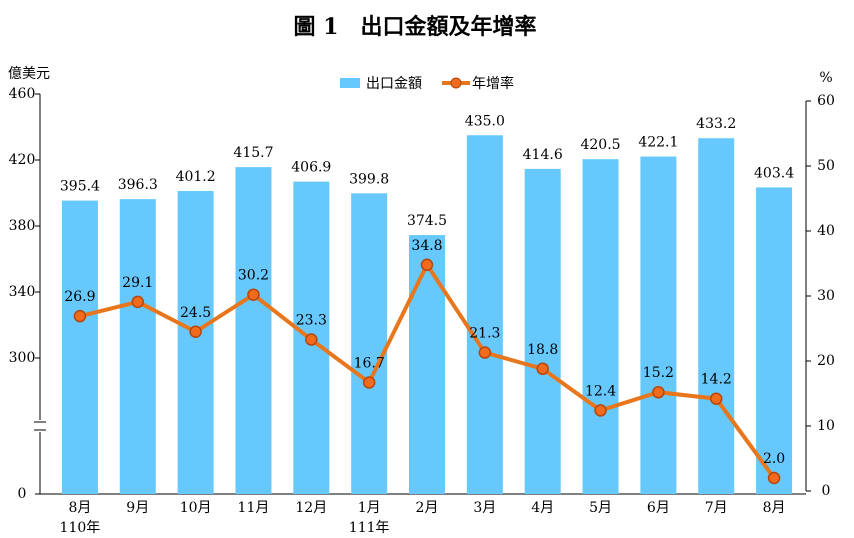 The width and height of the screenshot is (854, 538). I want to click on line-value-label: 24.5, so click(195, 313).